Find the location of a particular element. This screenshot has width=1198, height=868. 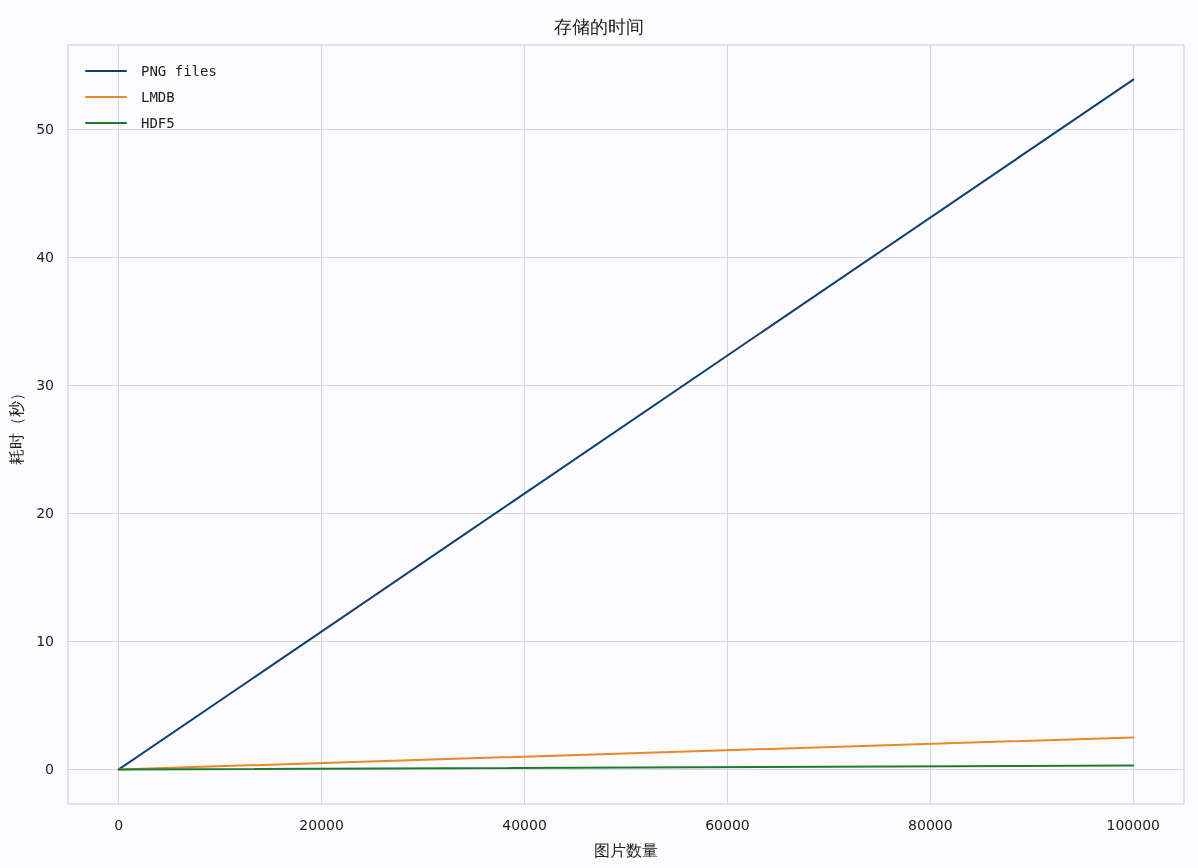

legend-label: HDF5 is located at coordinates (158, 123).